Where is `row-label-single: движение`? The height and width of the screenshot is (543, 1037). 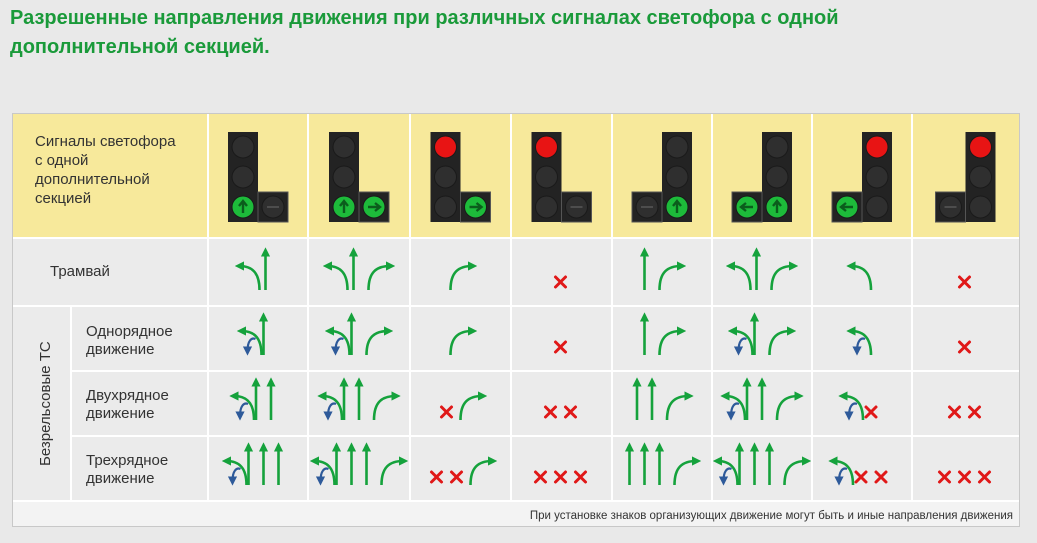 row-label-single: движение is located at coordinates (120, 349).